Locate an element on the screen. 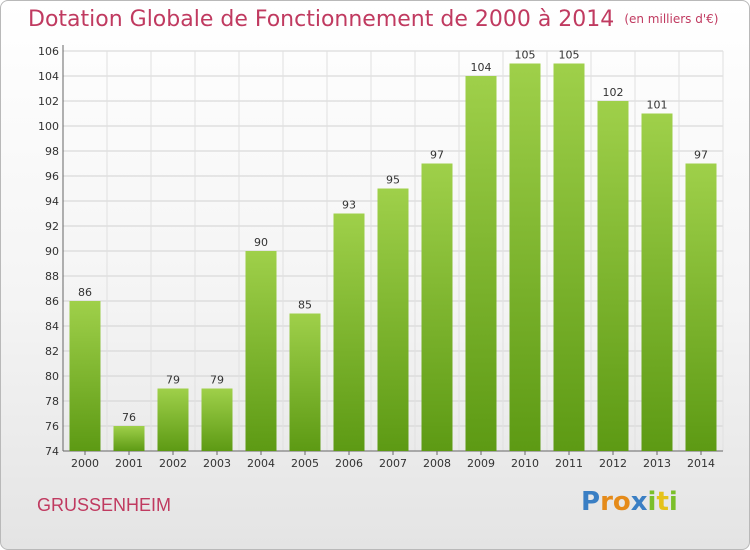 This screenshot has height=550, width=750. y-tick-label: 100 is located at coordinates (48, 126).